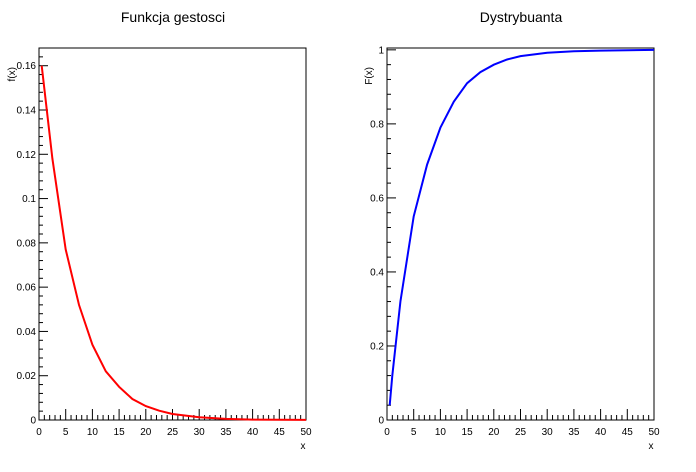 The width and height of the screenshot is (696, 472). Describe the element at coordinates (280, 432) in the screenshot. I see `density-x-tick-label: 45` at that location.